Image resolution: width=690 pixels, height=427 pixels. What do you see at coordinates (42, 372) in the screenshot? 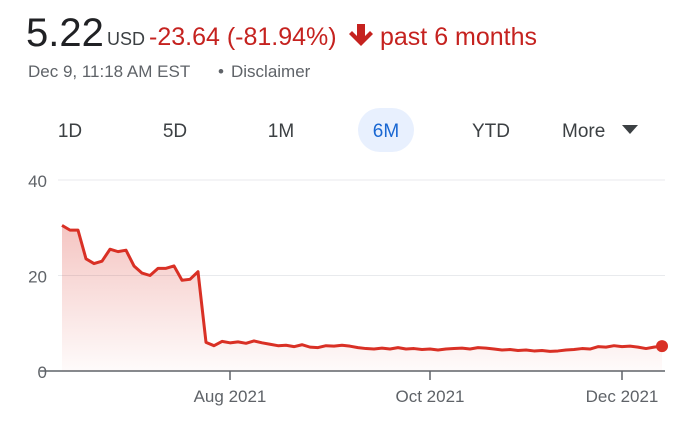
I see `y-tick-label: 0` at bounding box center [42, 372].